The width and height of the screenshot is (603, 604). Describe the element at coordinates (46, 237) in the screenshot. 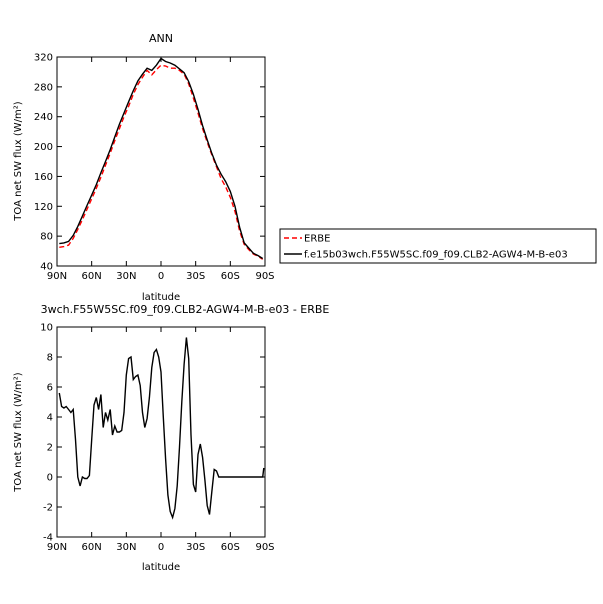

I see `top-y-tick-label: 80` at that location.